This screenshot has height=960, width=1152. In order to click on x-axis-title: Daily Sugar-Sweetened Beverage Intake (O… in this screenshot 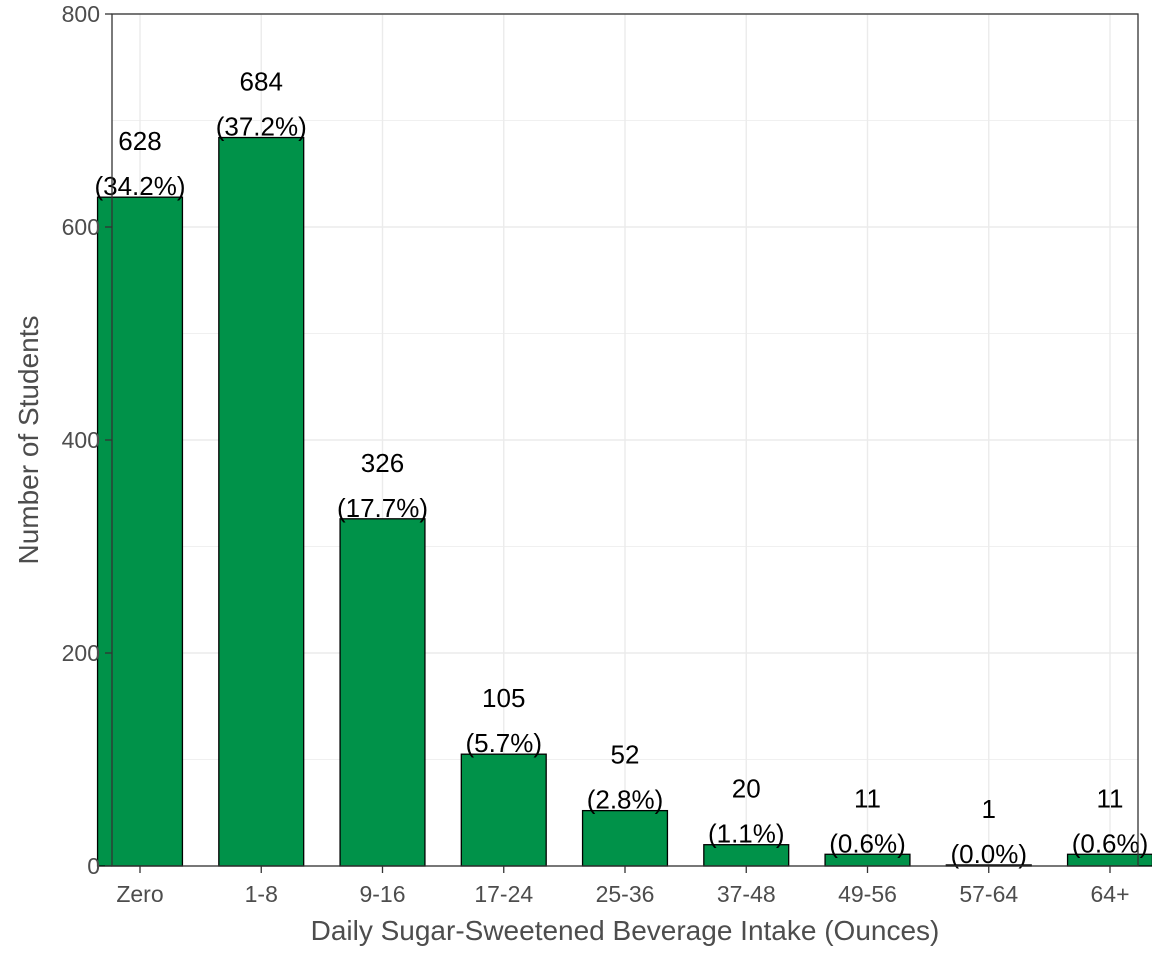, I will do `click(625, 930)`.